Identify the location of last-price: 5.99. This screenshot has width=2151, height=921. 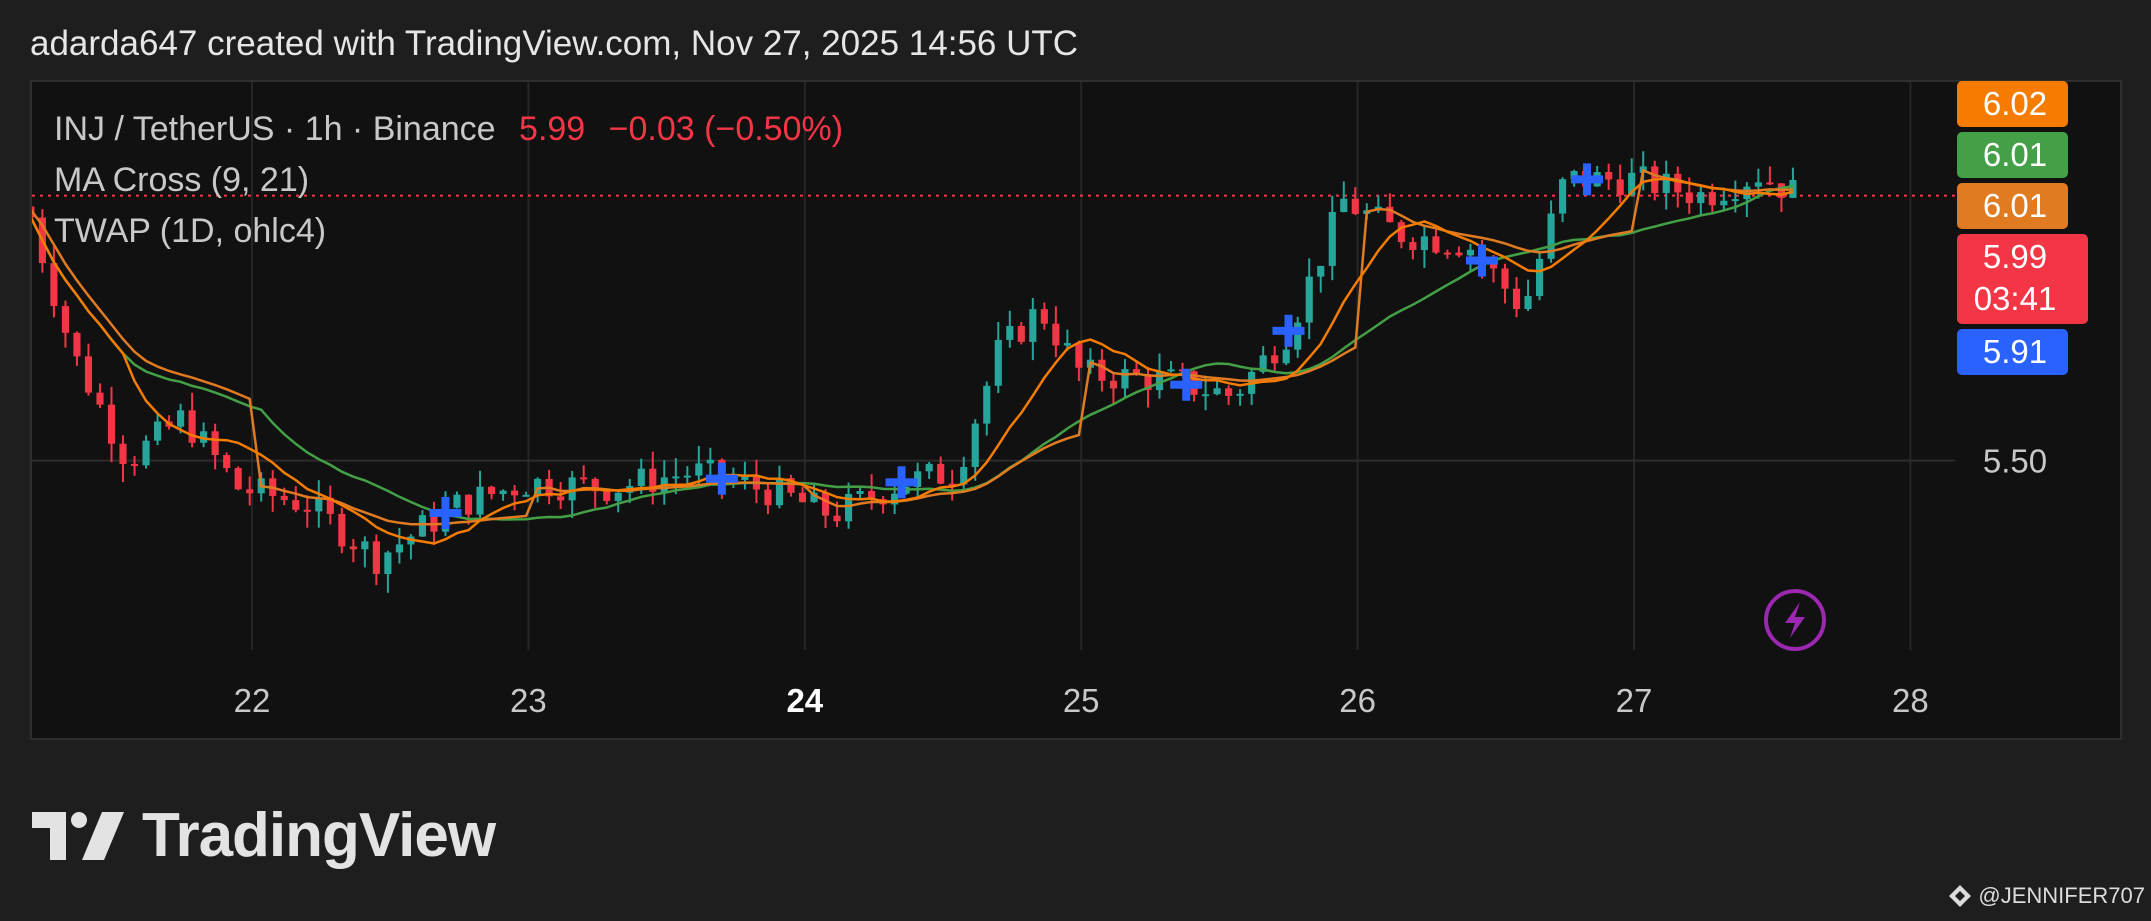
(552, 129).